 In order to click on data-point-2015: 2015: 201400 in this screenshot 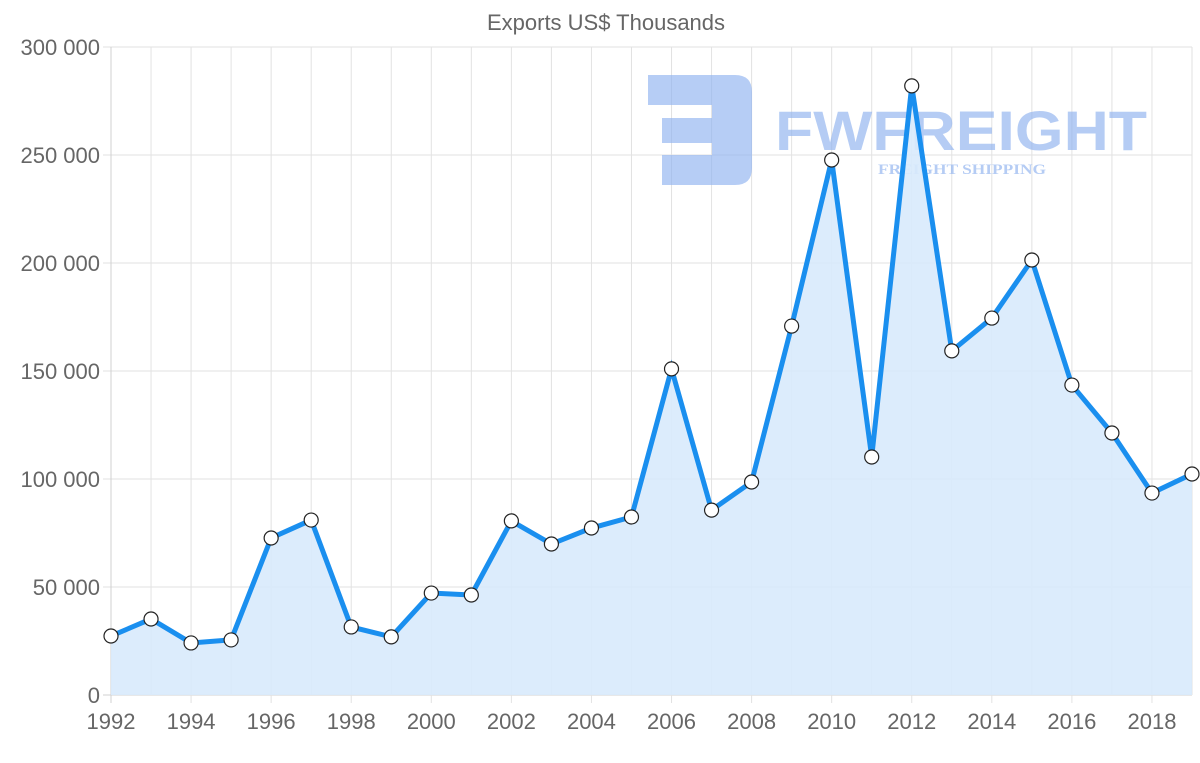, I will do `click(1032, 260)`.